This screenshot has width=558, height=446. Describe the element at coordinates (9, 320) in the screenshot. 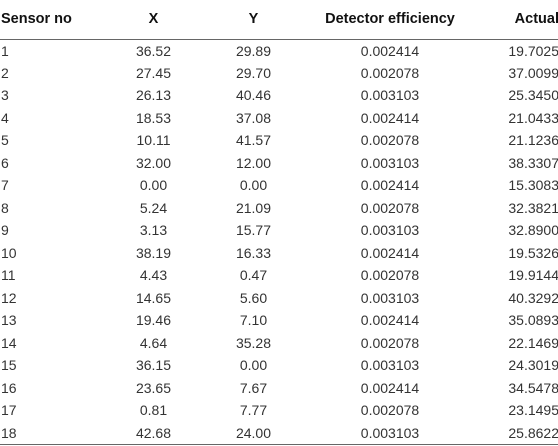

I see `cell-sensor-no: 13` at that location.